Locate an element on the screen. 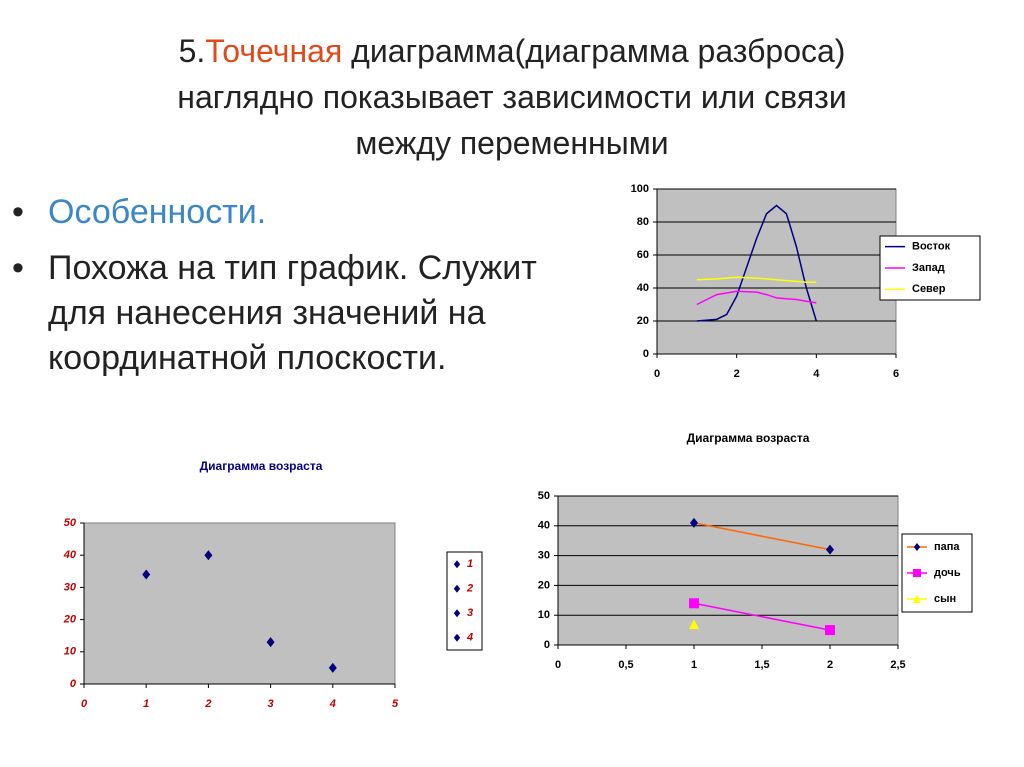 This screenshot has height=767, width=1024. legend-label: 3 is located at coordinates (470, 613).